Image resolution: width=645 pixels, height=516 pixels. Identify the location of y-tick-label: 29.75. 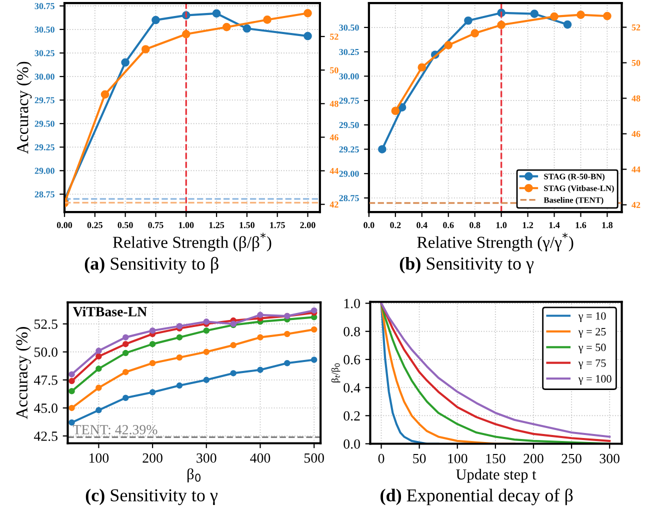
(44, 100).